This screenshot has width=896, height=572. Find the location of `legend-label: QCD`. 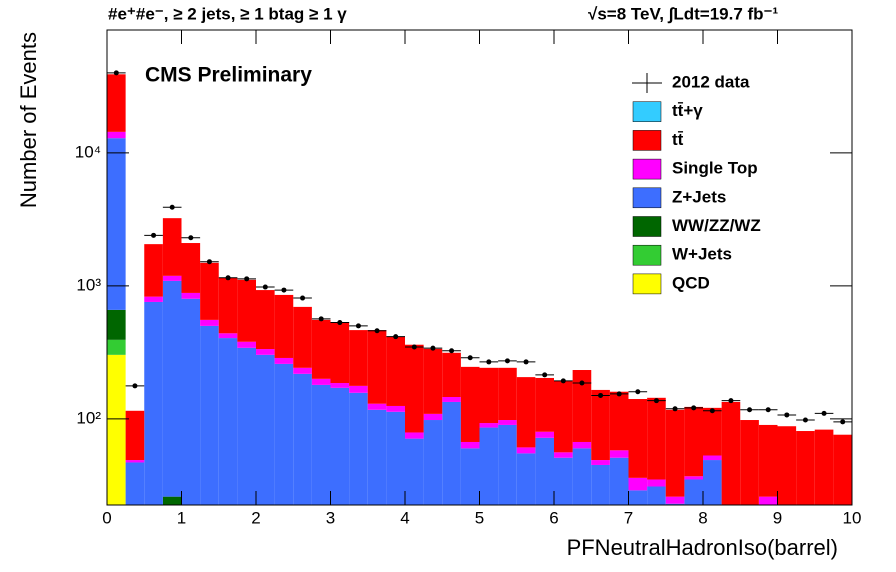

legend-label: QCD is located at coordinates (691, 282).